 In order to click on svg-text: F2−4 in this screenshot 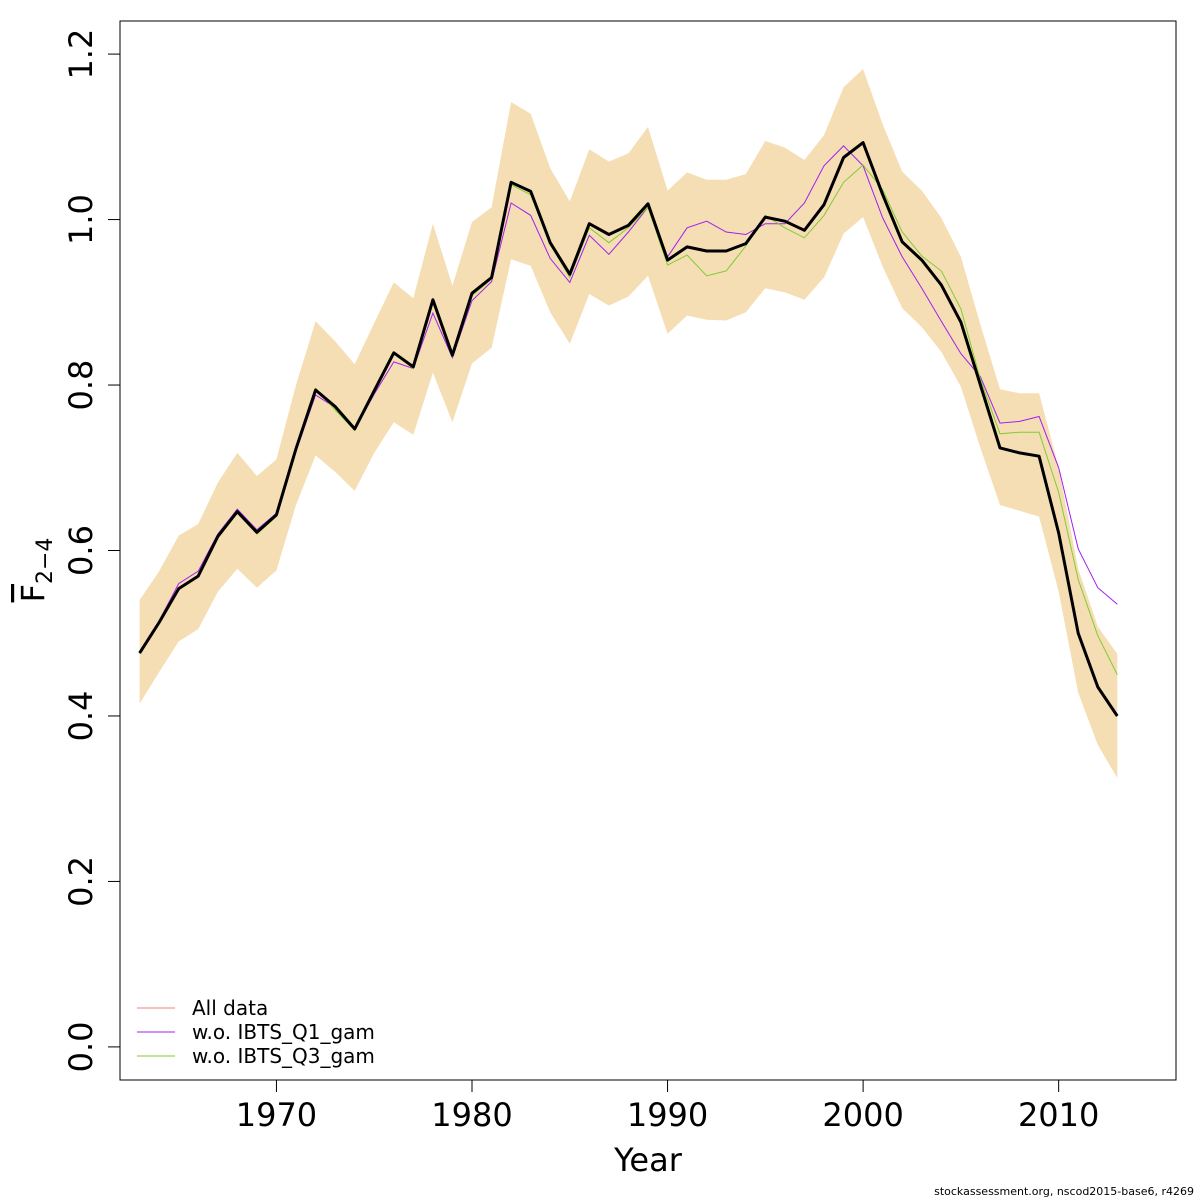, I will do `click(36, 570)`.